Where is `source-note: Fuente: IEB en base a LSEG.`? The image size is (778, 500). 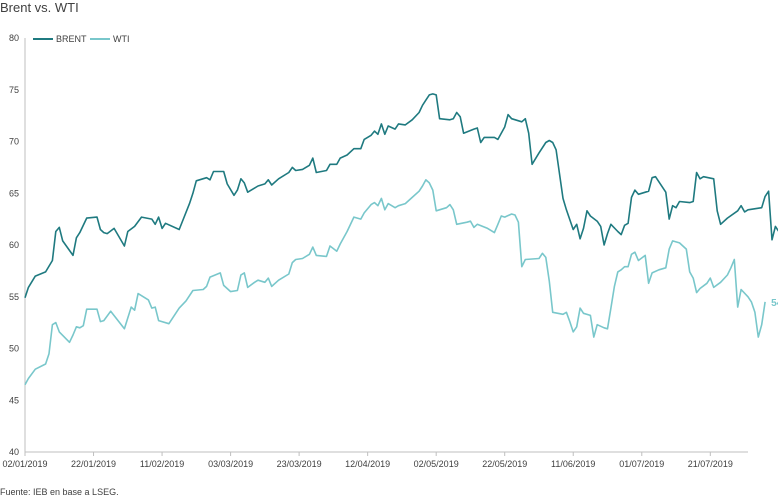
source-note: Fuente: IEB en base a LSEG. is located at coordinates (59, 492).